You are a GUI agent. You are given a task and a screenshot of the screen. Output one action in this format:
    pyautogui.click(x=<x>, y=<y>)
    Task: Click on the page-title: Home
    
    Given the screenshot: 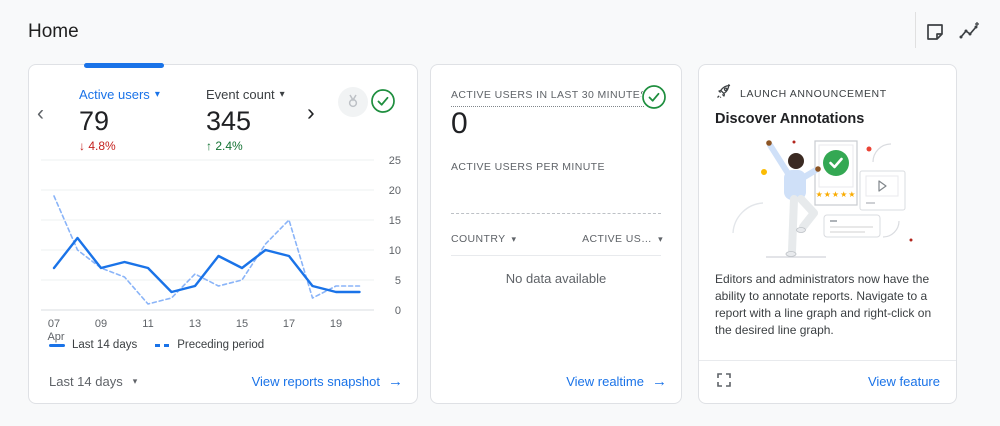 What is the action you would take?
    pyautogui.click(x=53, y=31)
    